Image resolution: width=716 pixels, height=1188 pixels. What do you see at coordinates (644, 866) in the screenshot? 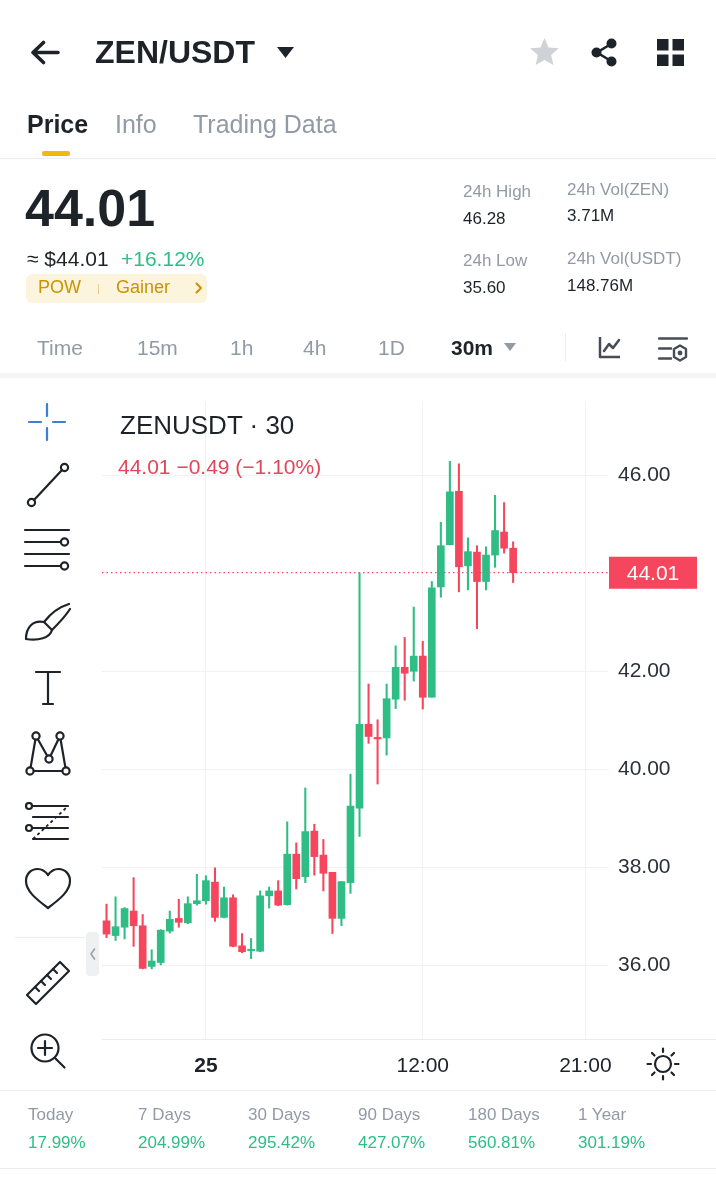
I see `y-tick-label: 38.00` at bounding box center [644, 866].